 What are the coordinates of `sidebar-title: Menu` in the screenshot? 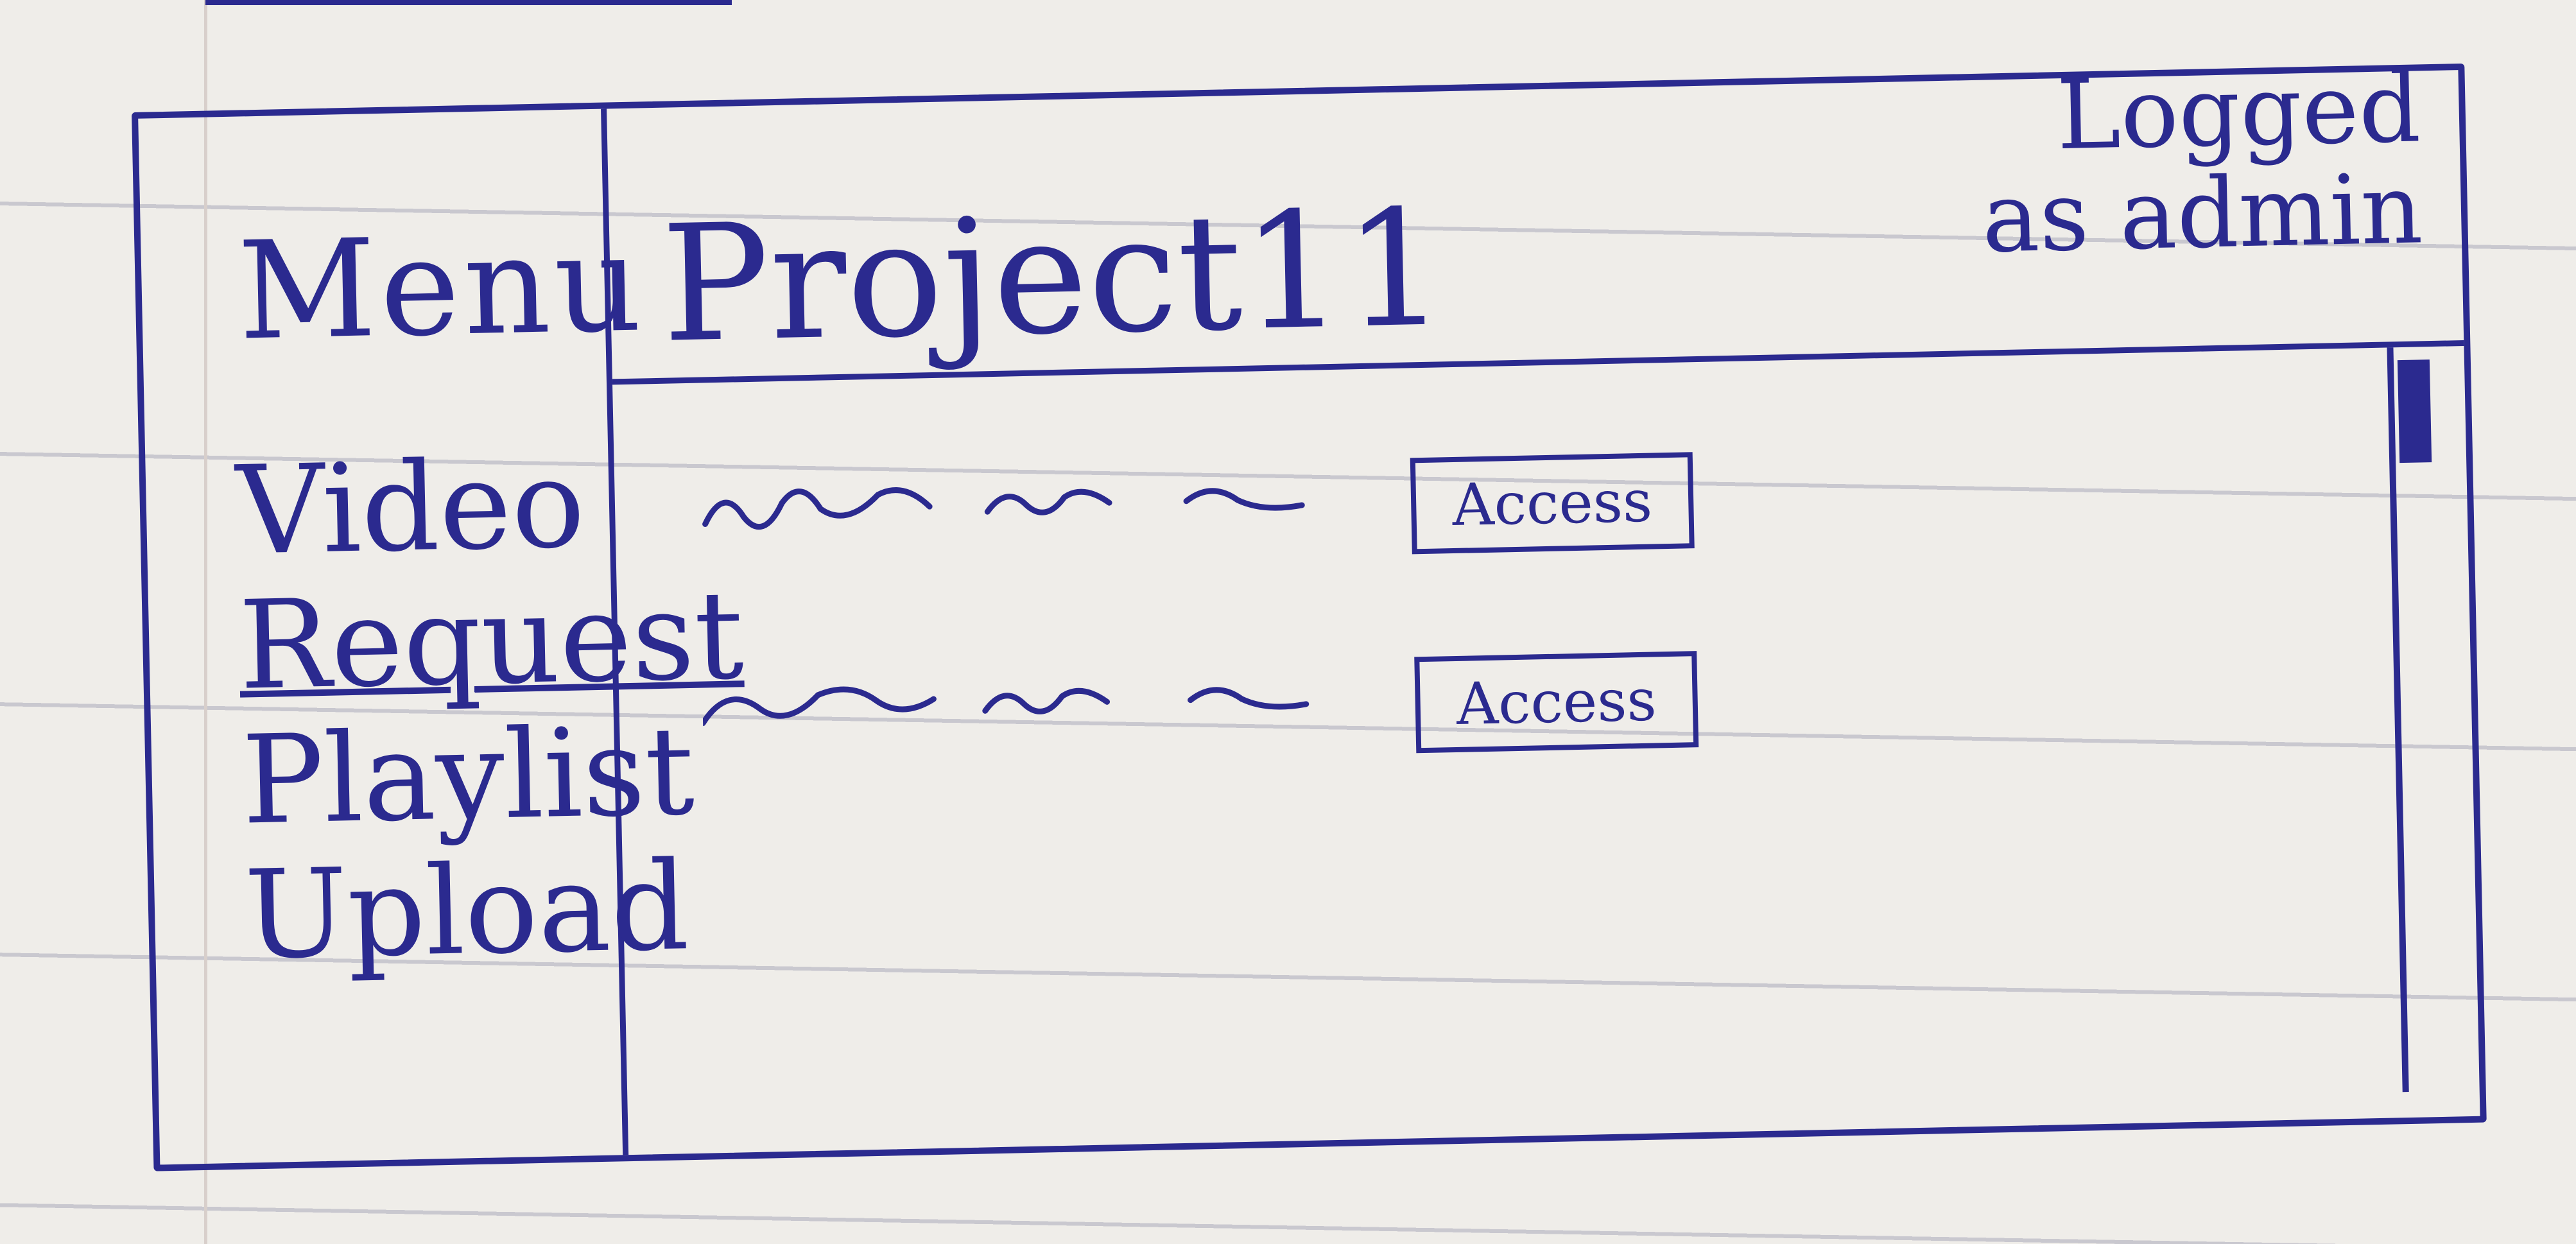 It's located at (442, 287).